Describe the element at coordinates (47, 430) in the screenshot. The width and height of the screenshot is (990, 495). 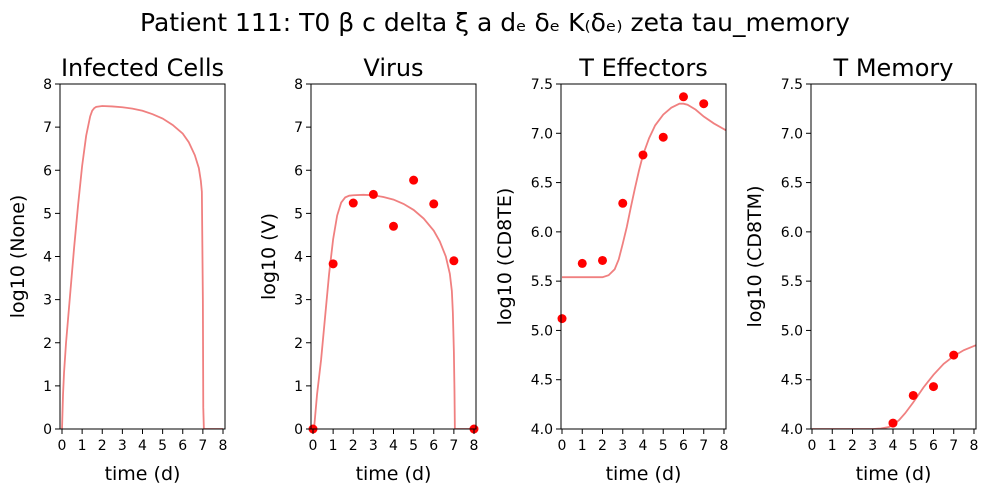
I see `infected-cells-y-tick-label: 0` at that location.